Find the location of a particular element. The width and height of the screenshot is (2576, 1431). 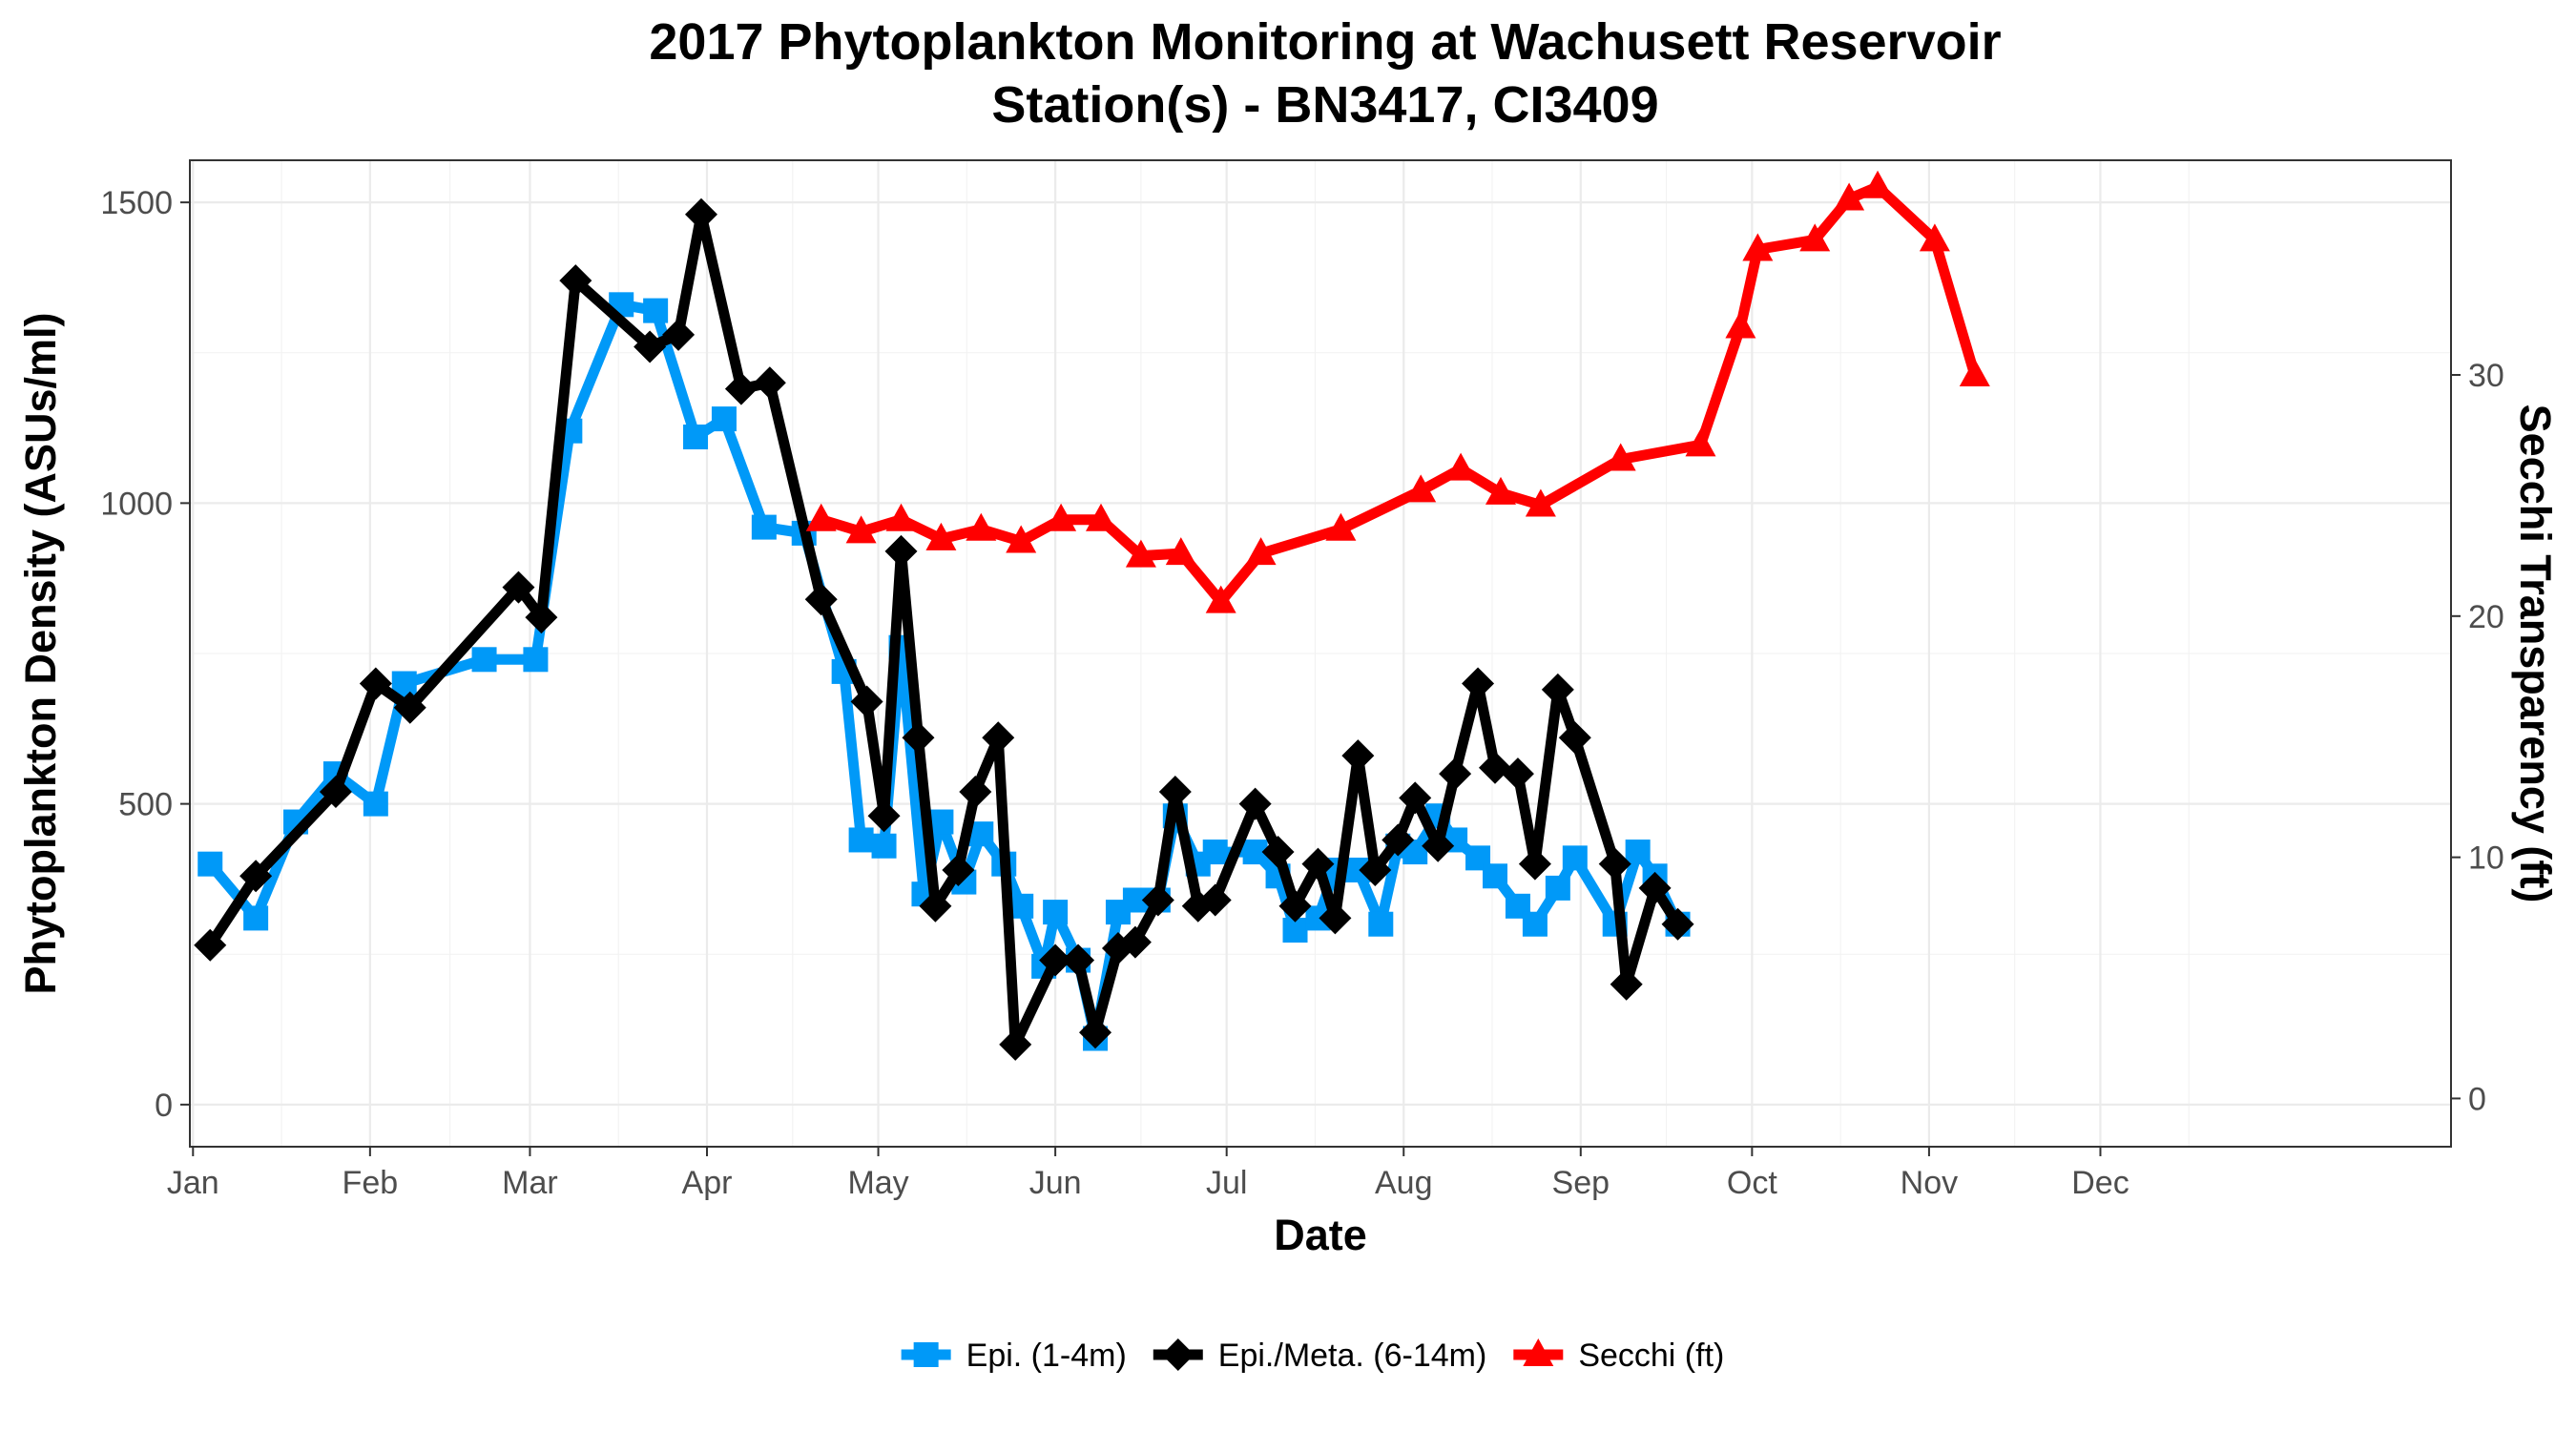

legend-label: Epi./Meta. (6-14m) is located at coordinates (1352, 1356).